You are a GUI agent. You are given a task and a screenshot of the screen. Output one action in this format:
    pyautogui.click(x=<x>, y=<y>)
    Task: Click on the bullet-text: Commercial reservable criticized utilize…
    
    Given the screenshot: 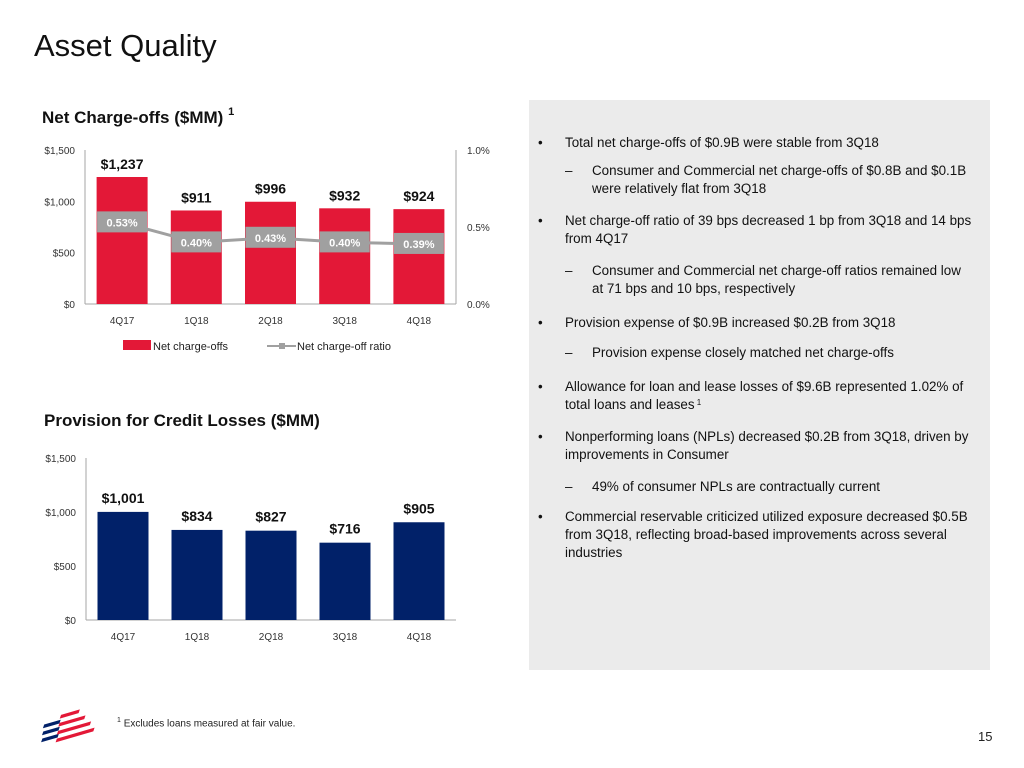 What is the action you would take?
    pyautogui.click(x=766, y=534)
    